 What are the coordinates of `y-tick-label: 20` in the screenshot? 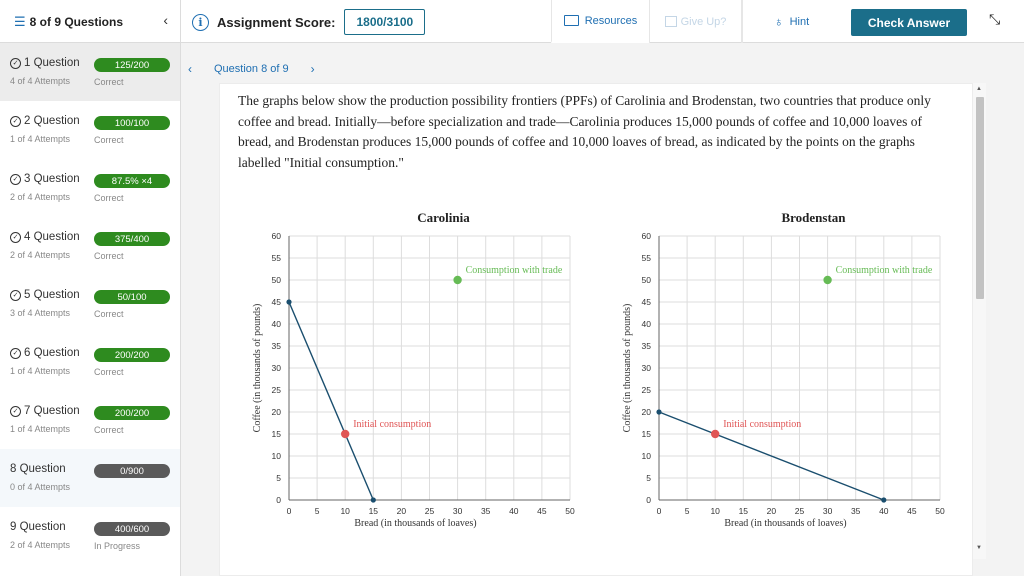 It's located at (647, 412).